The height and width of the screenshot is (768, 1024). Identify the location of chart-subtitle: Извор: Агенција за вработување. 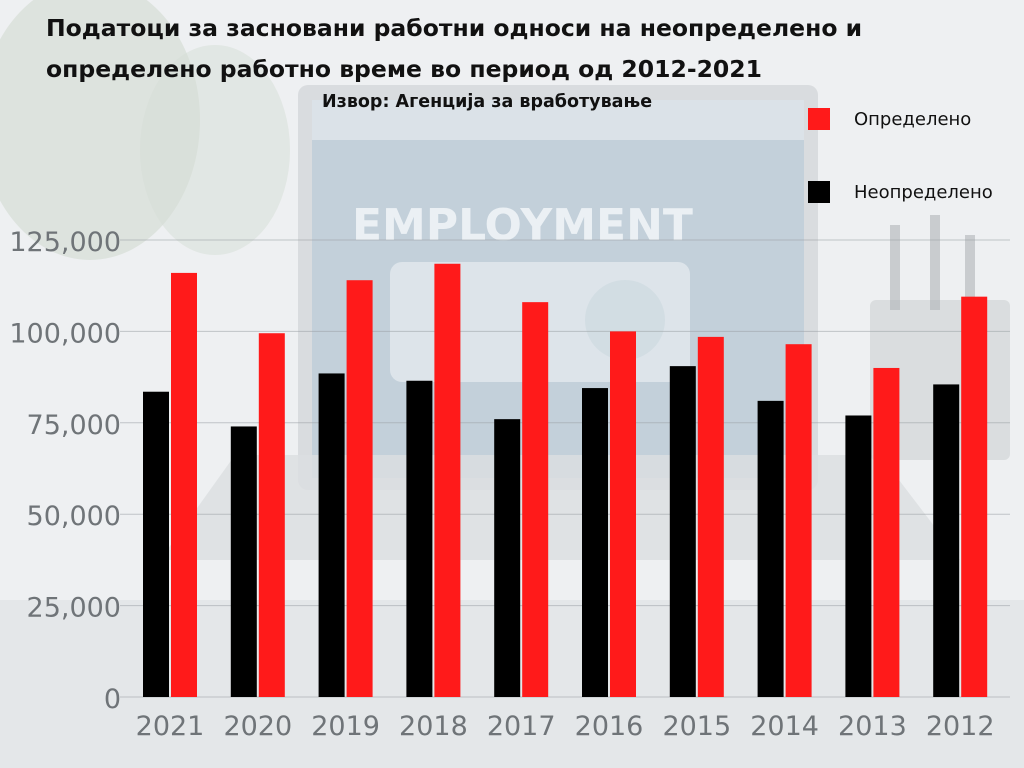
(487, 102).